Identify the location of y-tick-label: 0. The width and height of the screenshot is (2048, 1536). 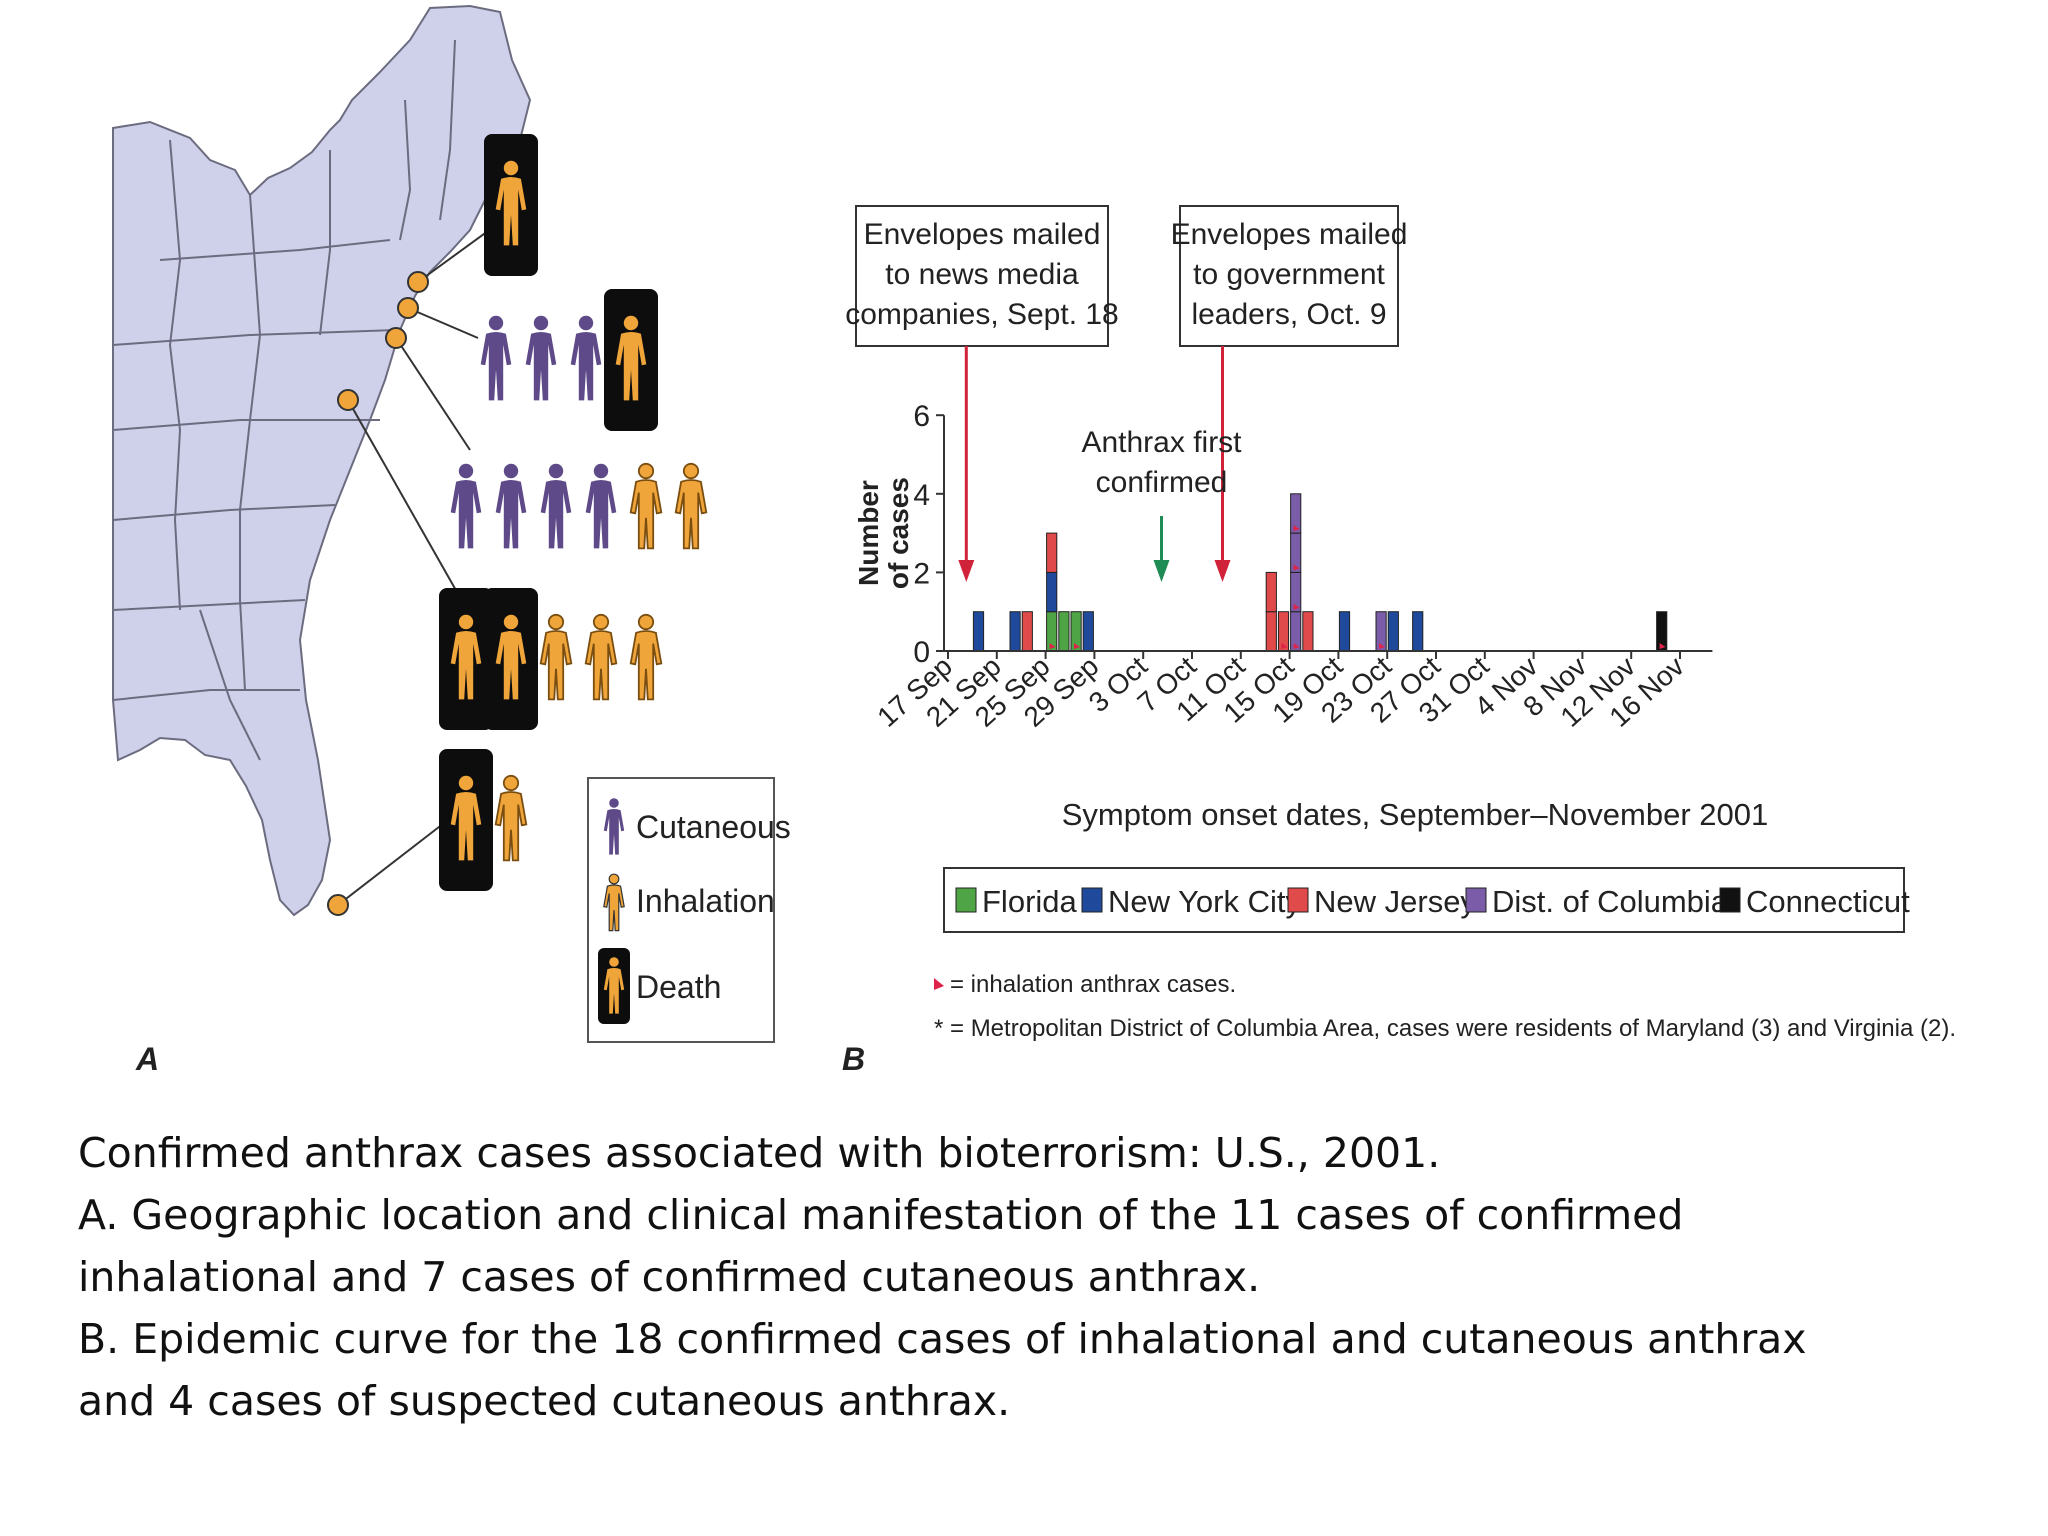
(921, 652).